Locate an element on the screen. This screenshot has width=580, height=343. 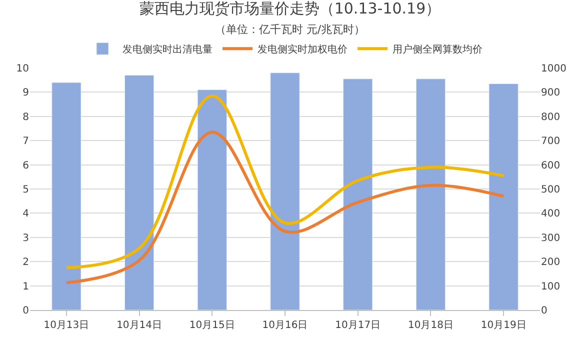
y2-tick-label: 900 is located at coordinates (550, 93).